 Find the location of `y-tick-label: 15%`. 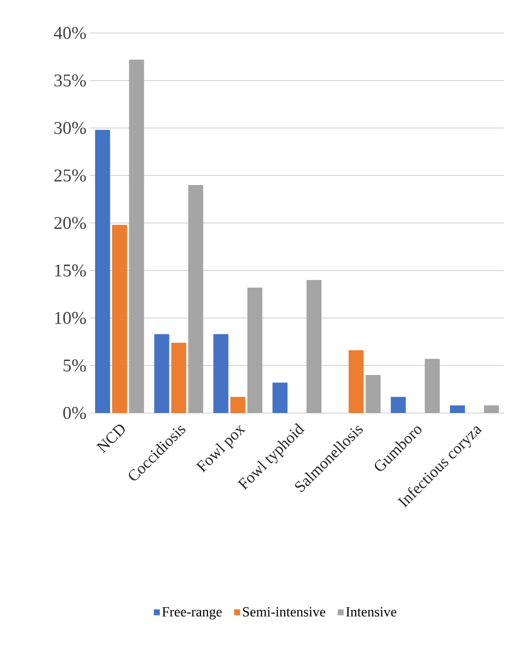

y-tick-label: 15% is located at coordinates (70, 270).